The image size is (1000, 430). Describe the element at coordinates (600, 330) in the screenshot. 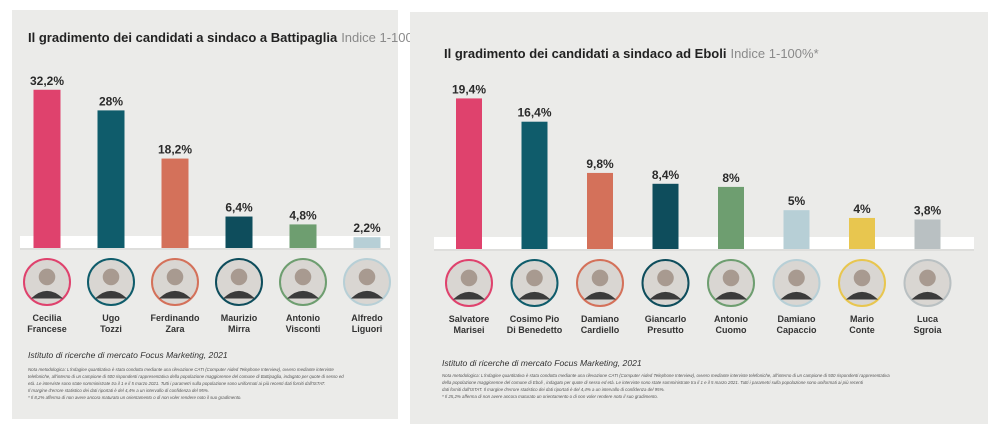

I see `candidate-name-3-line-2: Cardiello` at that location.